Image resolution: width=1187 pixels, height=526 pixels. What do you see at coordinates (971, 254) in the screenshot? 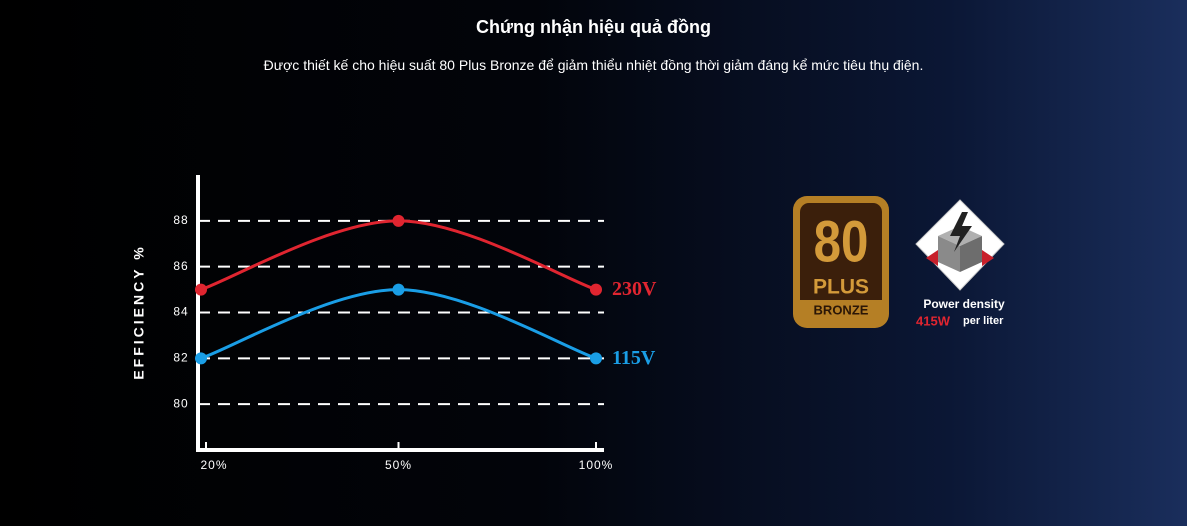
I see `icon-cube-right` at bounding box center [971, 254].